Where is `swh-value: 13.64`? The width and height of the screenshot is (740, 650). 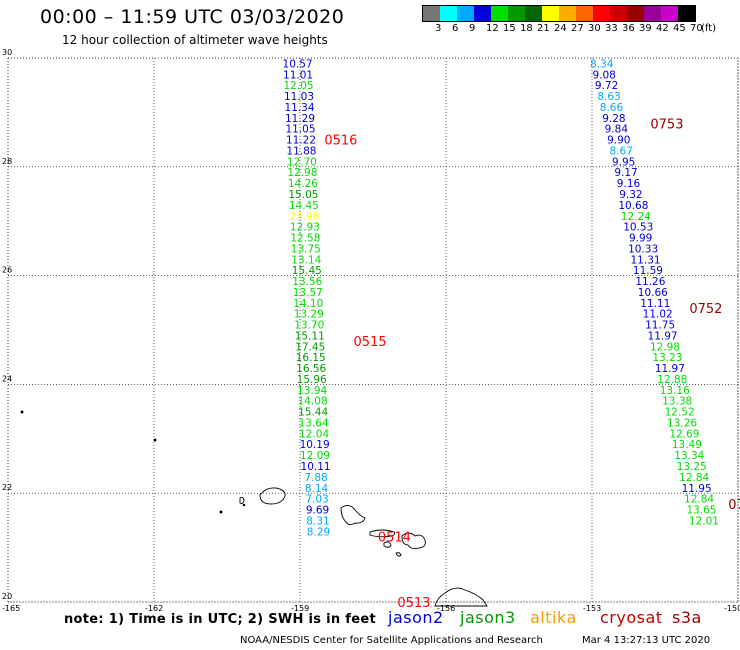 swh-value: 13.64 is located at coordinates (314, 423).